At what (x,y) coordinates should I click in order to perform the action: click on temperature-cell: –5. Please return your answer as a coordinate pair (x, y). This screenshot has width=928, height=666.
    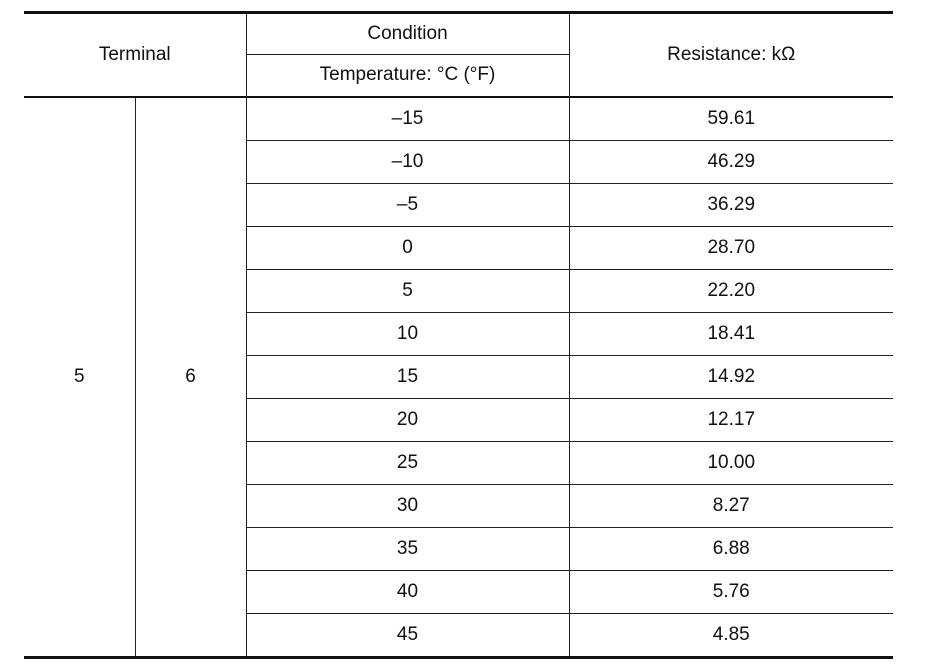
    Looking at the image, I should click on (407, 204).